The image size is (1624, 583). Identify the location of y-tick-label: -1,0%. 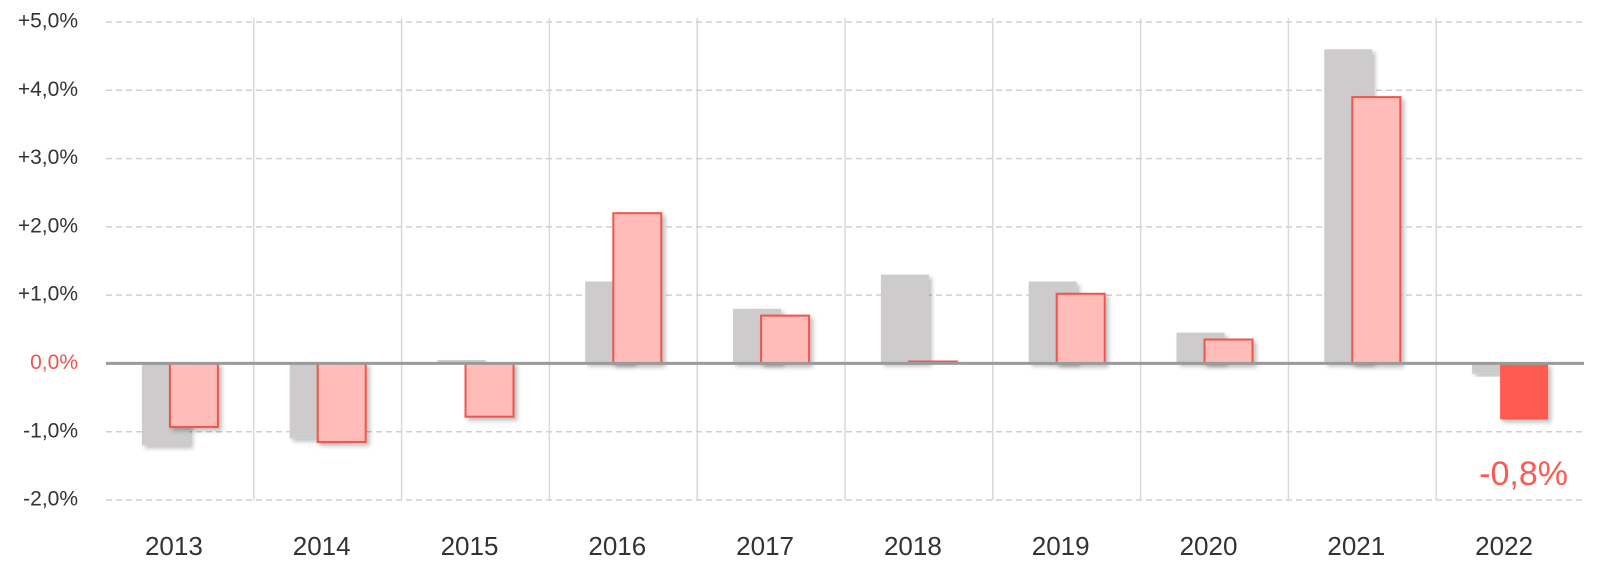
(50, 430).